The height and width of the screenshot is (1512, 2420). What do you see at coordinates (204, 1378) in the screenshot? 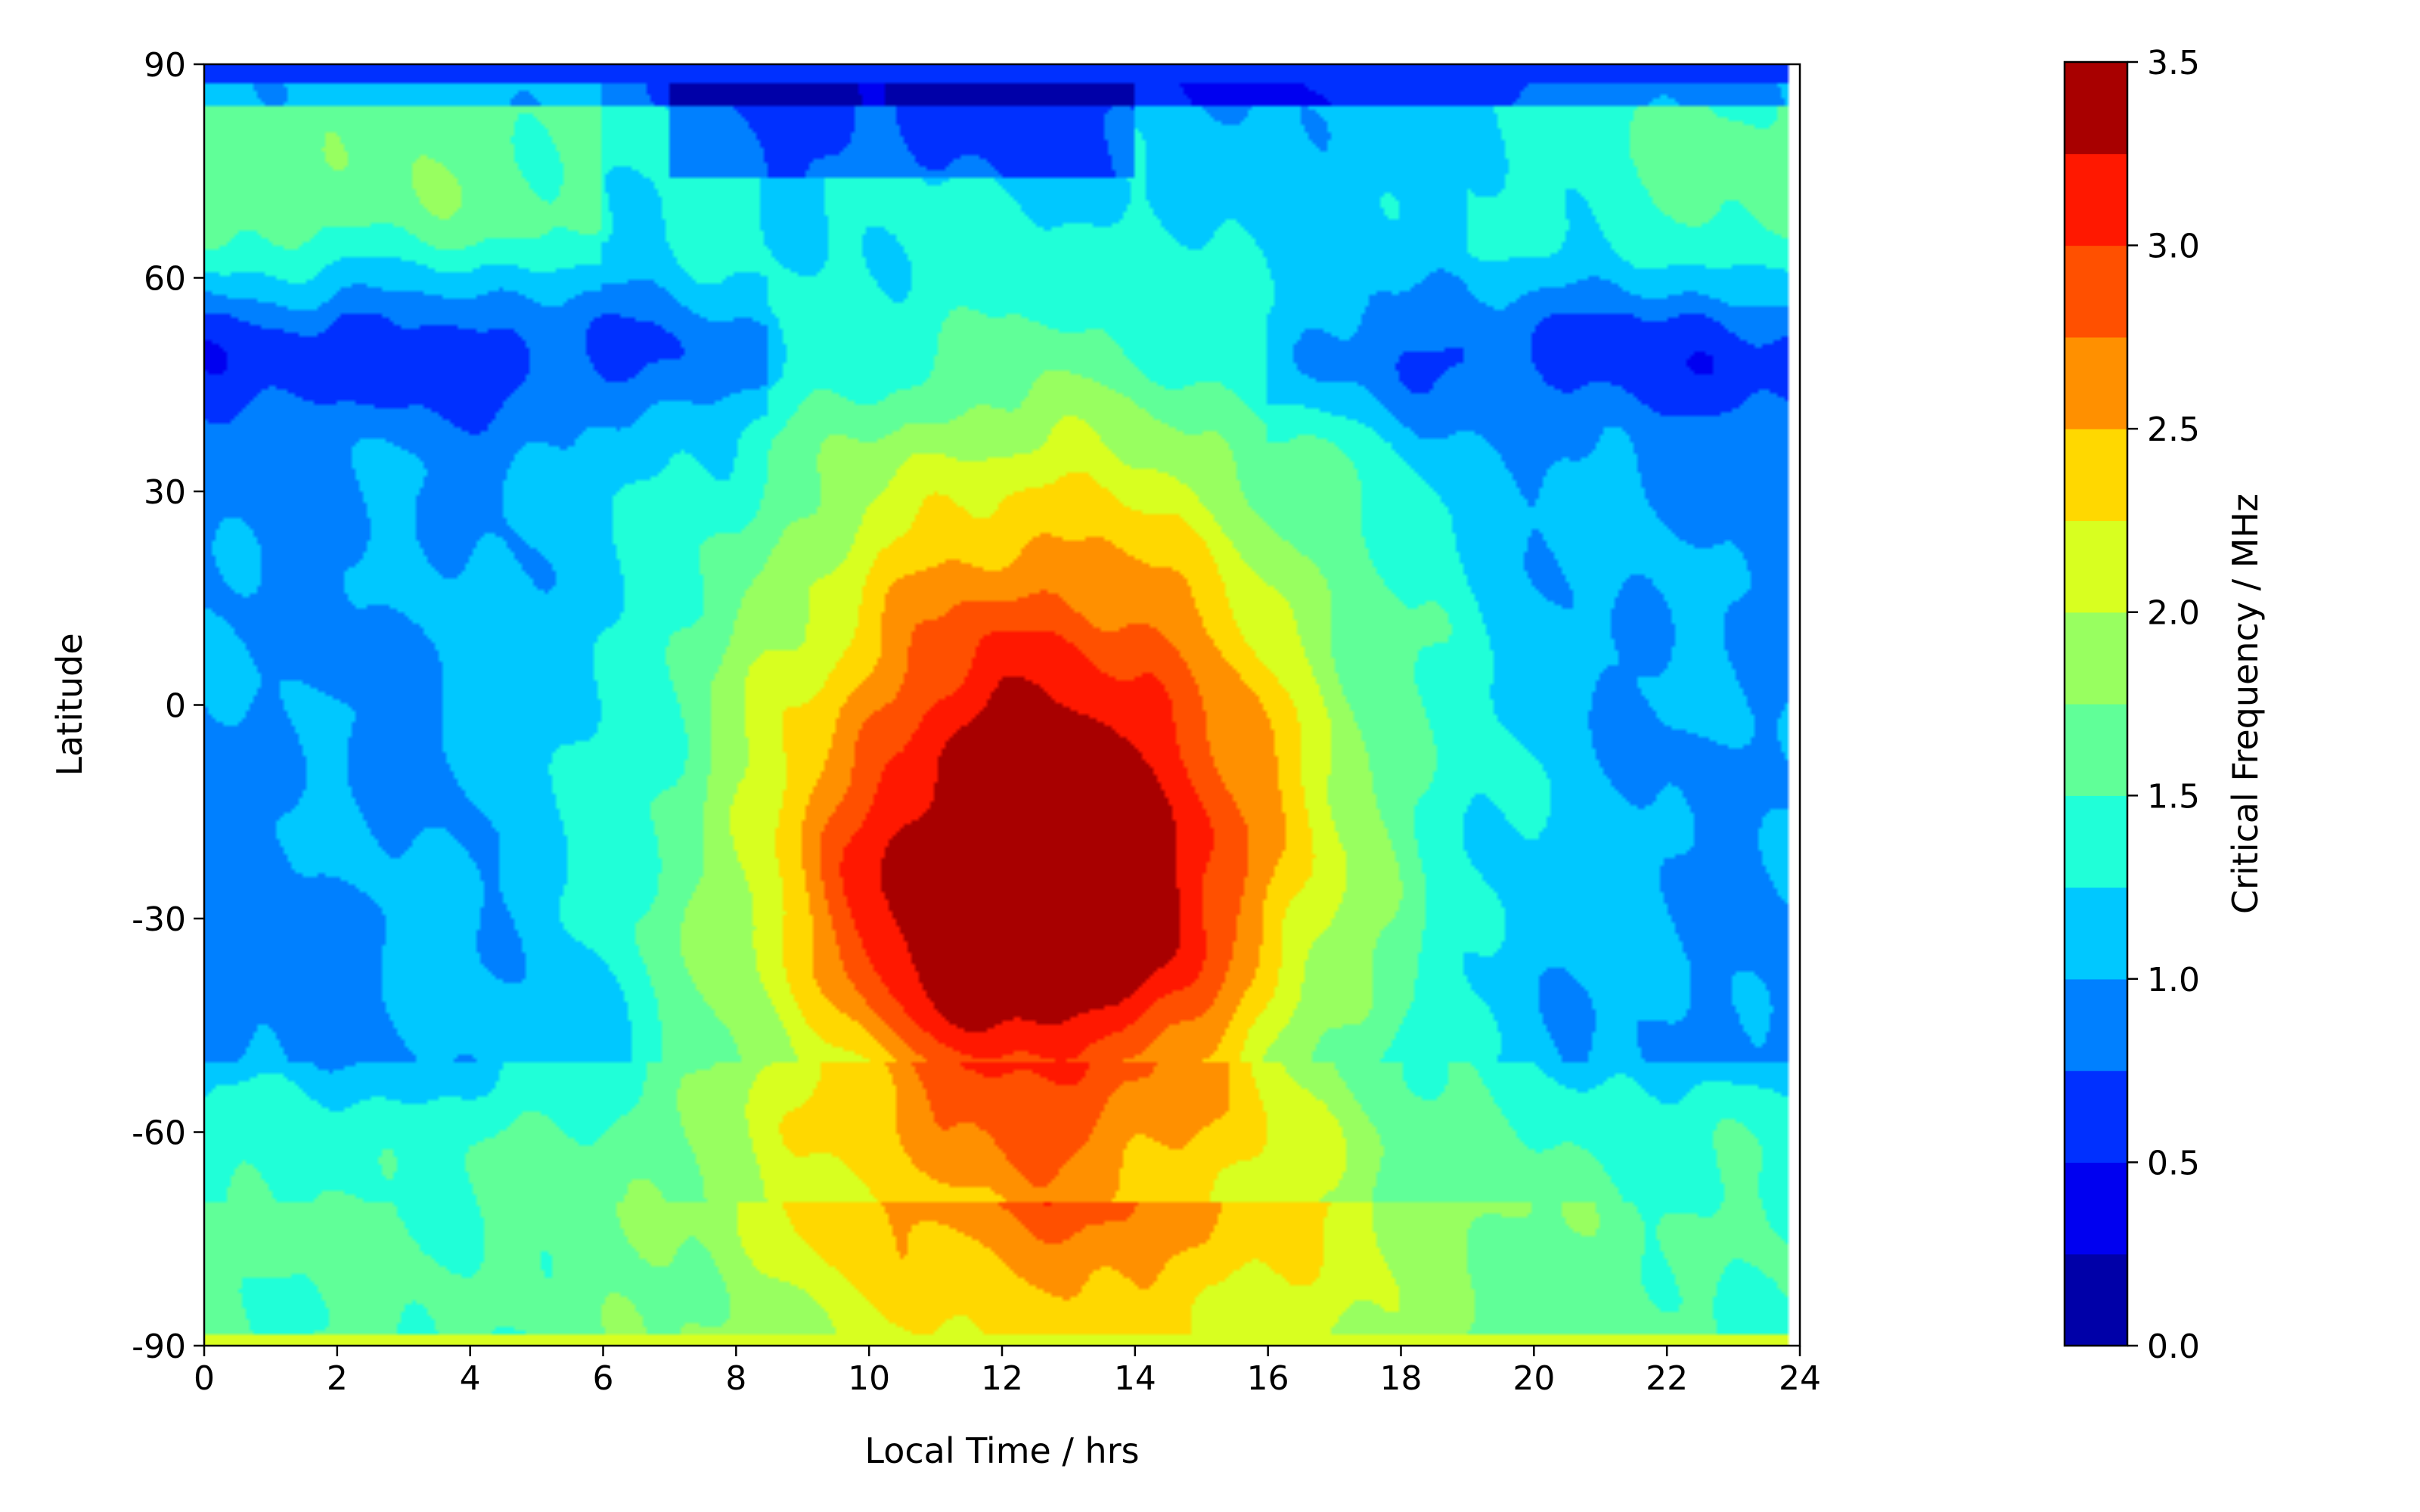
I see `x-tick-label: 0` at bounding box center [204, 1378].